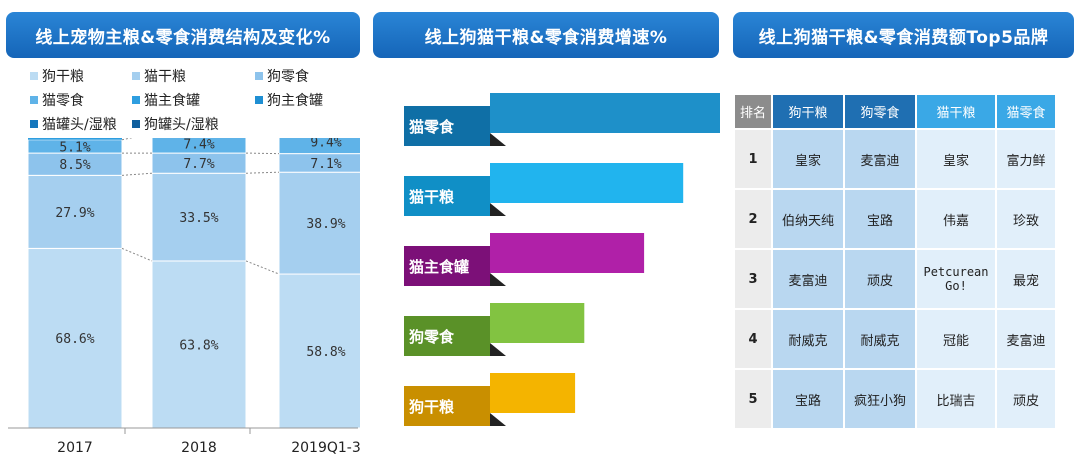 The width and height of the screenshot is (1080, 460). Describe the element at coordinates (956, 339) in the screenshot. I see `table-cell: 冠能` at that location.